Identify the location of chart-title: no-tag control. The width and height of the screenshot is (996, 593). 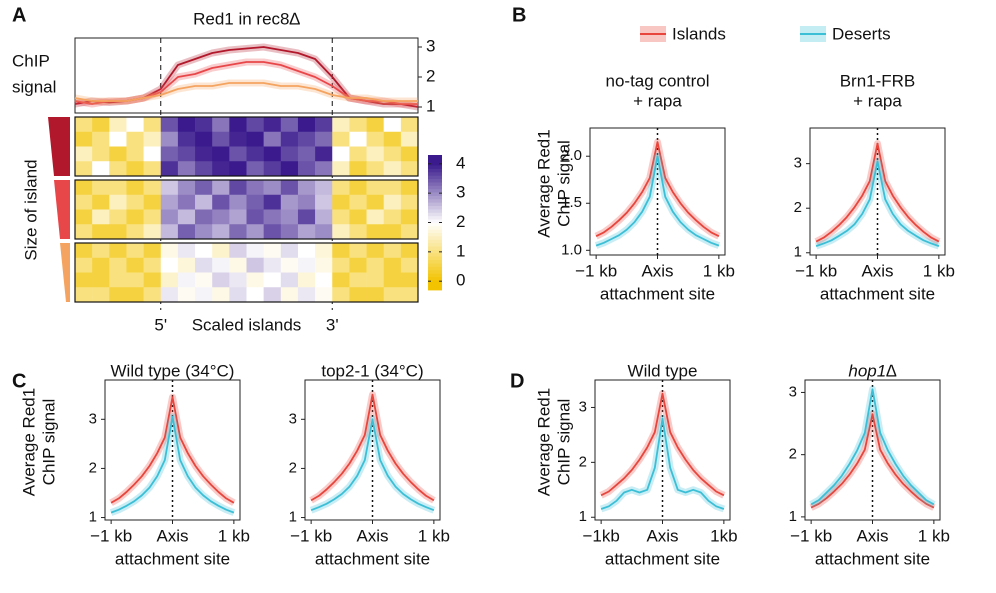
(658, 80).